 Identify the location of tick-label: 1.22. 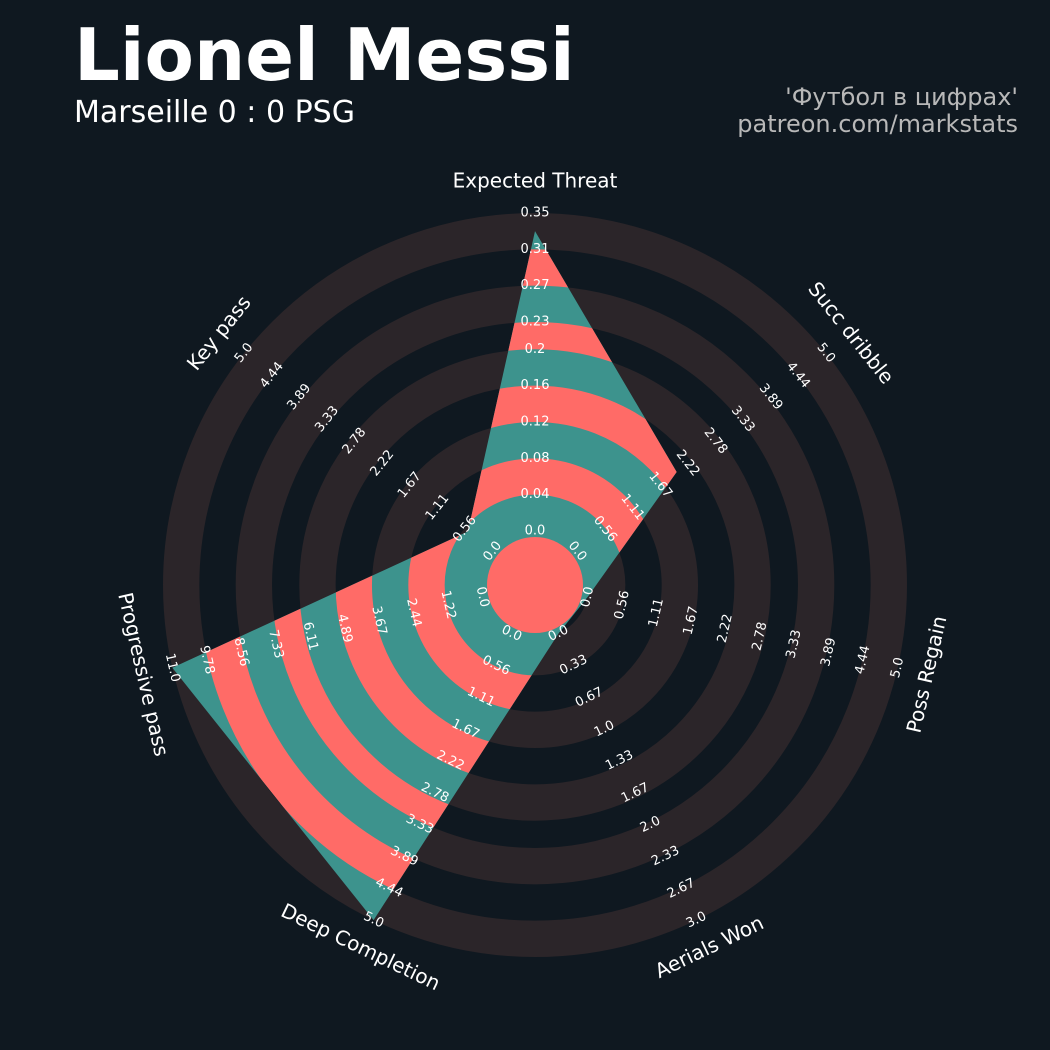
(447, 605).